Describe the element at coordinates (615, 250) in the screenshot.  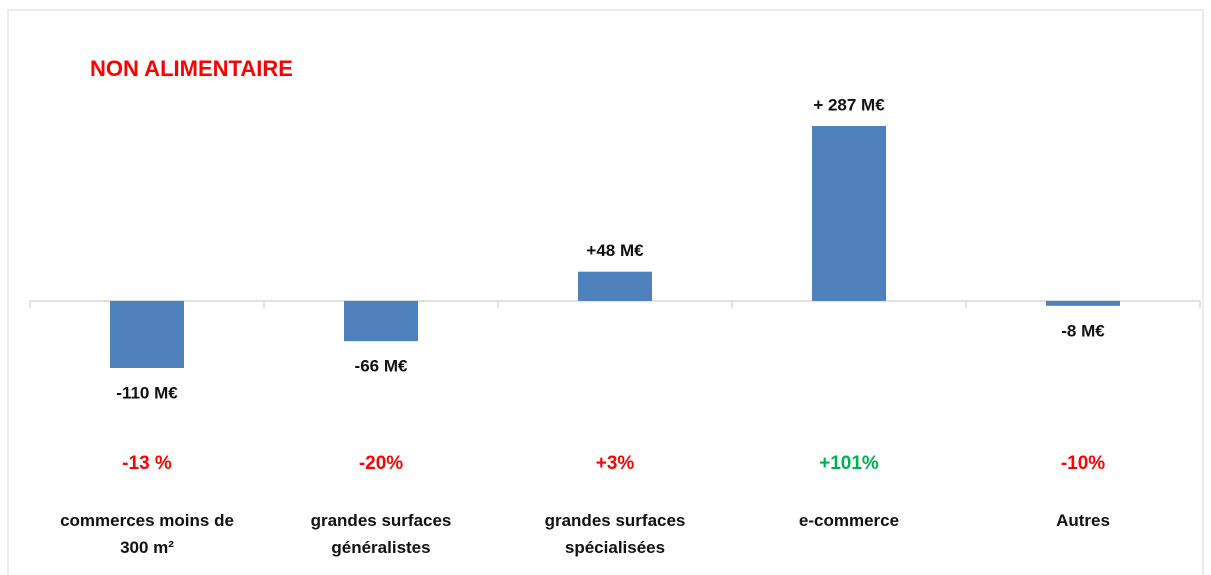
I see `value-label: +48 M€` at that location.